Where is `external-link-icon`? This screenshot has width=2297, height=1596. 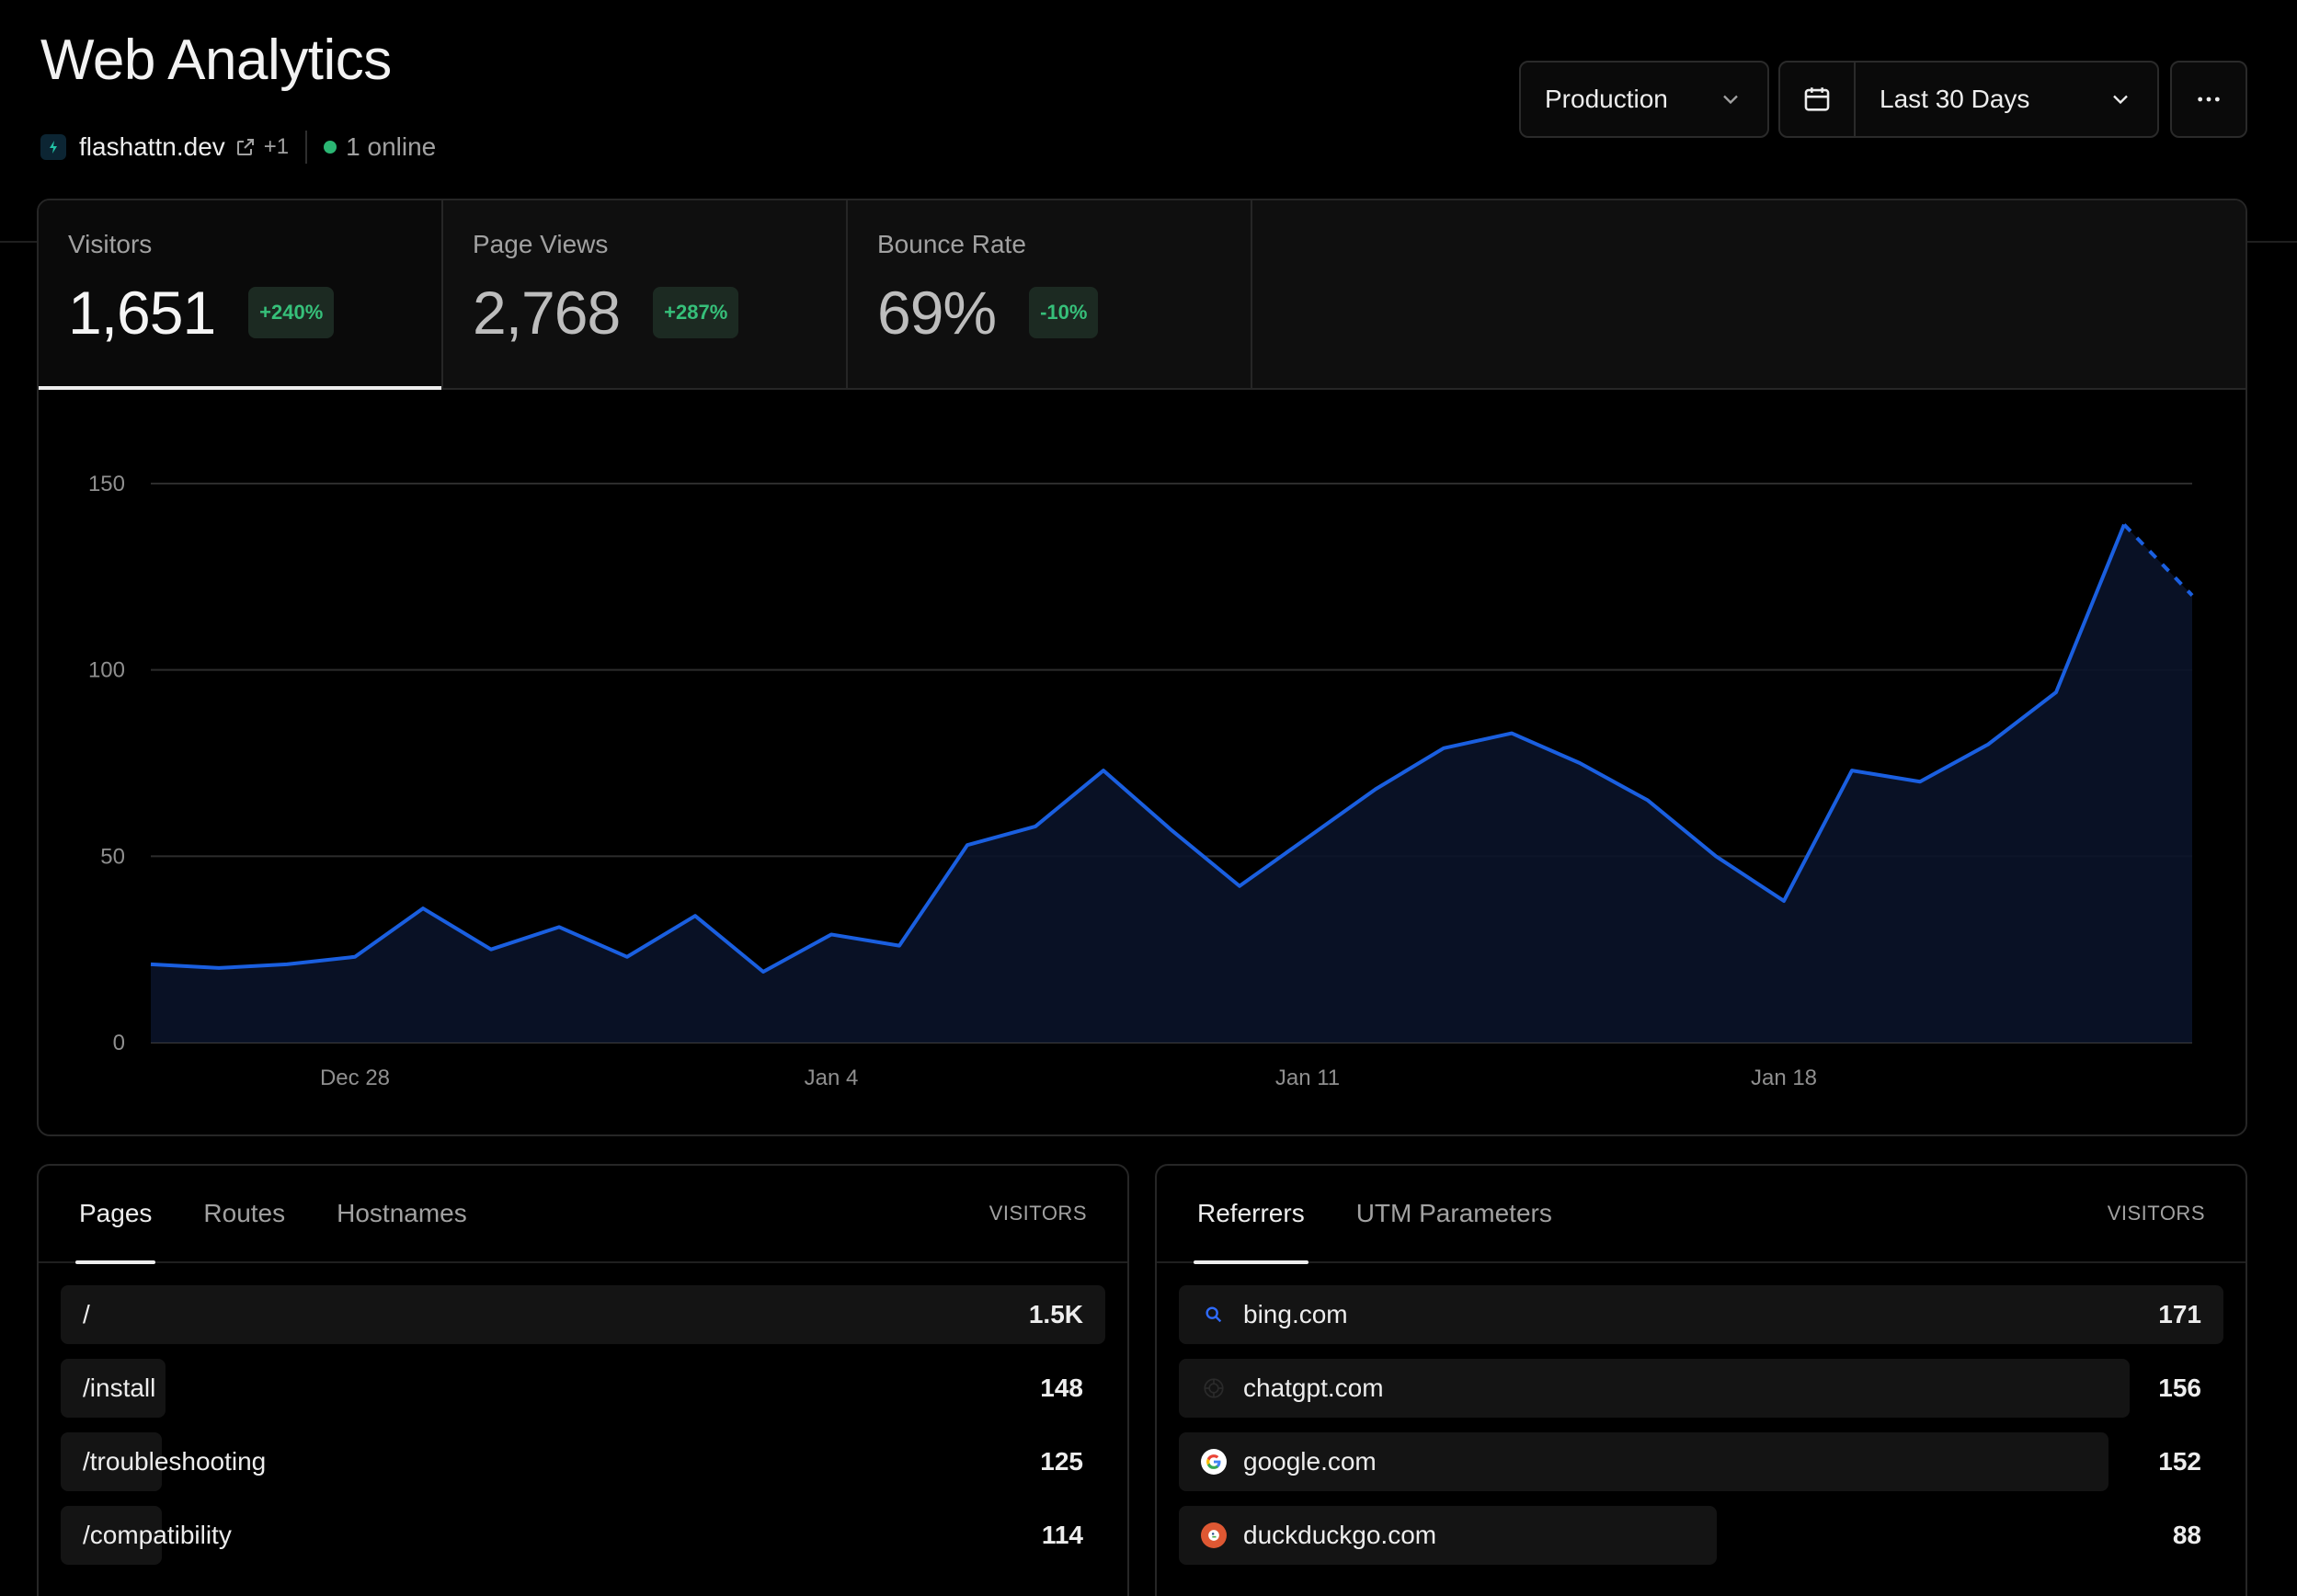 external-link-icon is located at coordinates (245, 147).